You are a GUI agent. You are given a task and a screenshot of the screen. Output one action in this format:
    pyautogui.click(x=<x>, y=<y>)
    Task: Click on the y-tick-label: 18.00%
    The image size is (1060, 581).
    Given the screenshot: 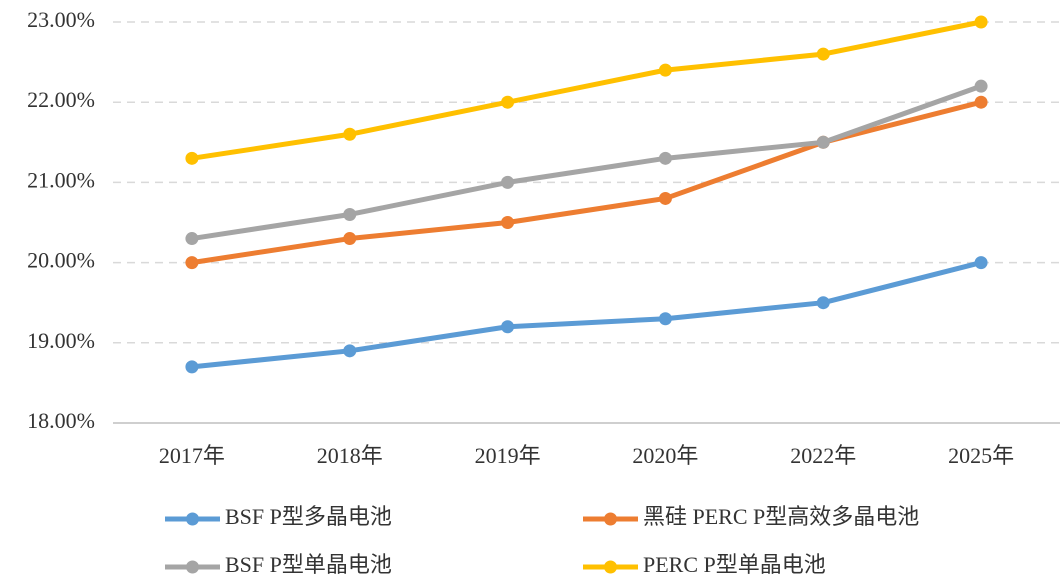 What is the action you would take?
    pyautogui.click(x=61, y=420)
    